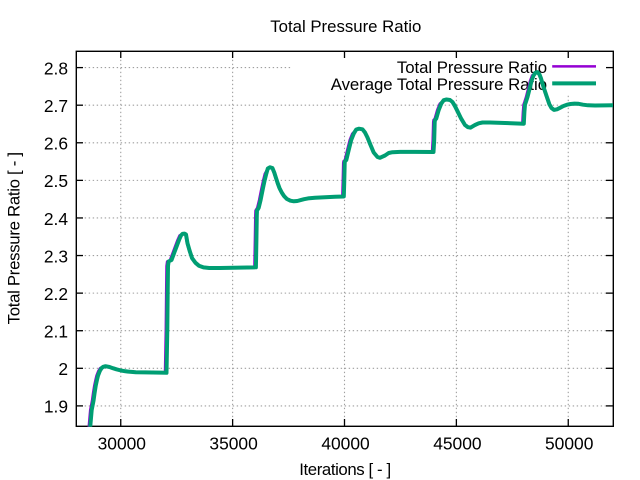  What do you see at coordinates (56, 294) in the screenshot?
I see `svg-text: 2.2` at bounding box center [56, 294].